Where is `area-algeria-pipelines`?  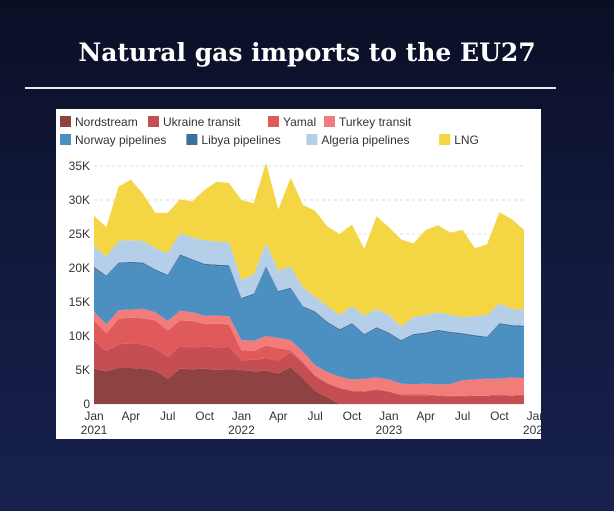 area-algeria-pipelines is located at coordinates (309, 287).